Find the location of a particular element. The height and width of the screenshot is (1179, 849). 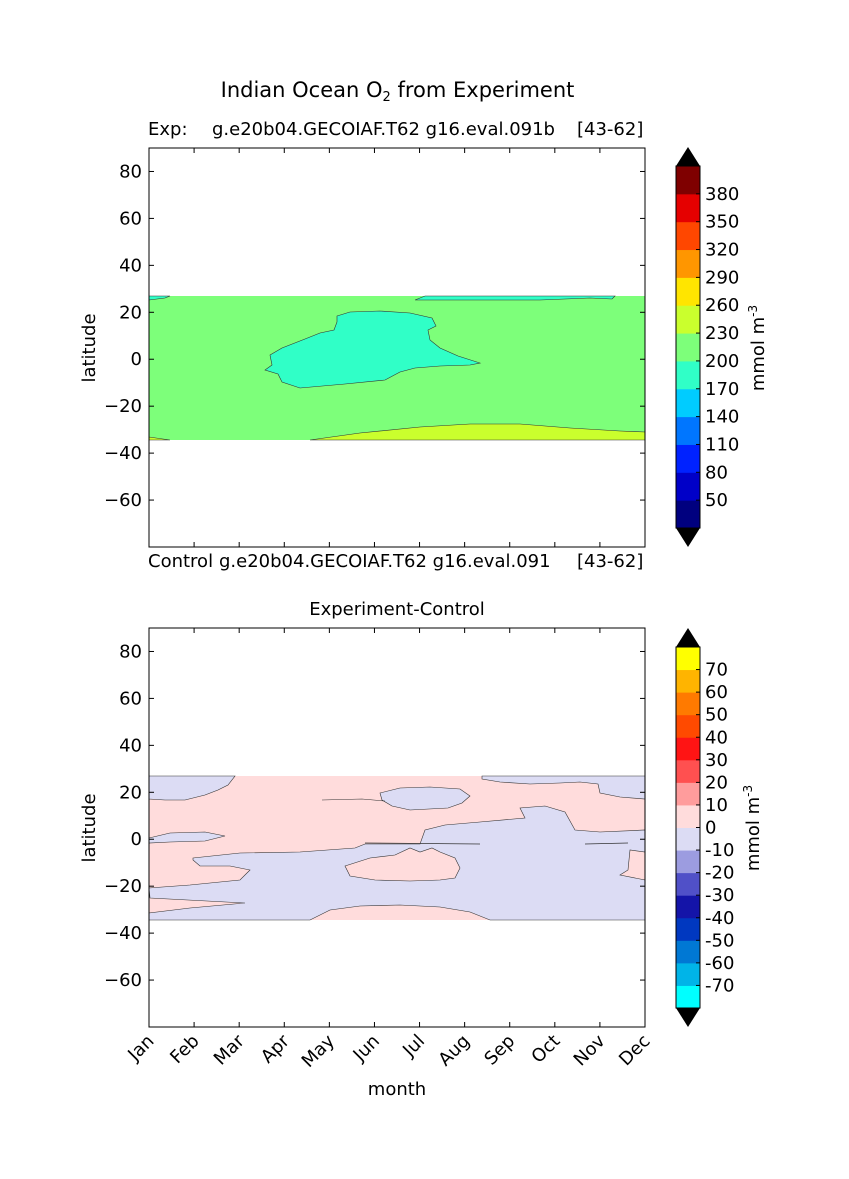

x-tick-label: Dec is located at coordinates (634, 1050).